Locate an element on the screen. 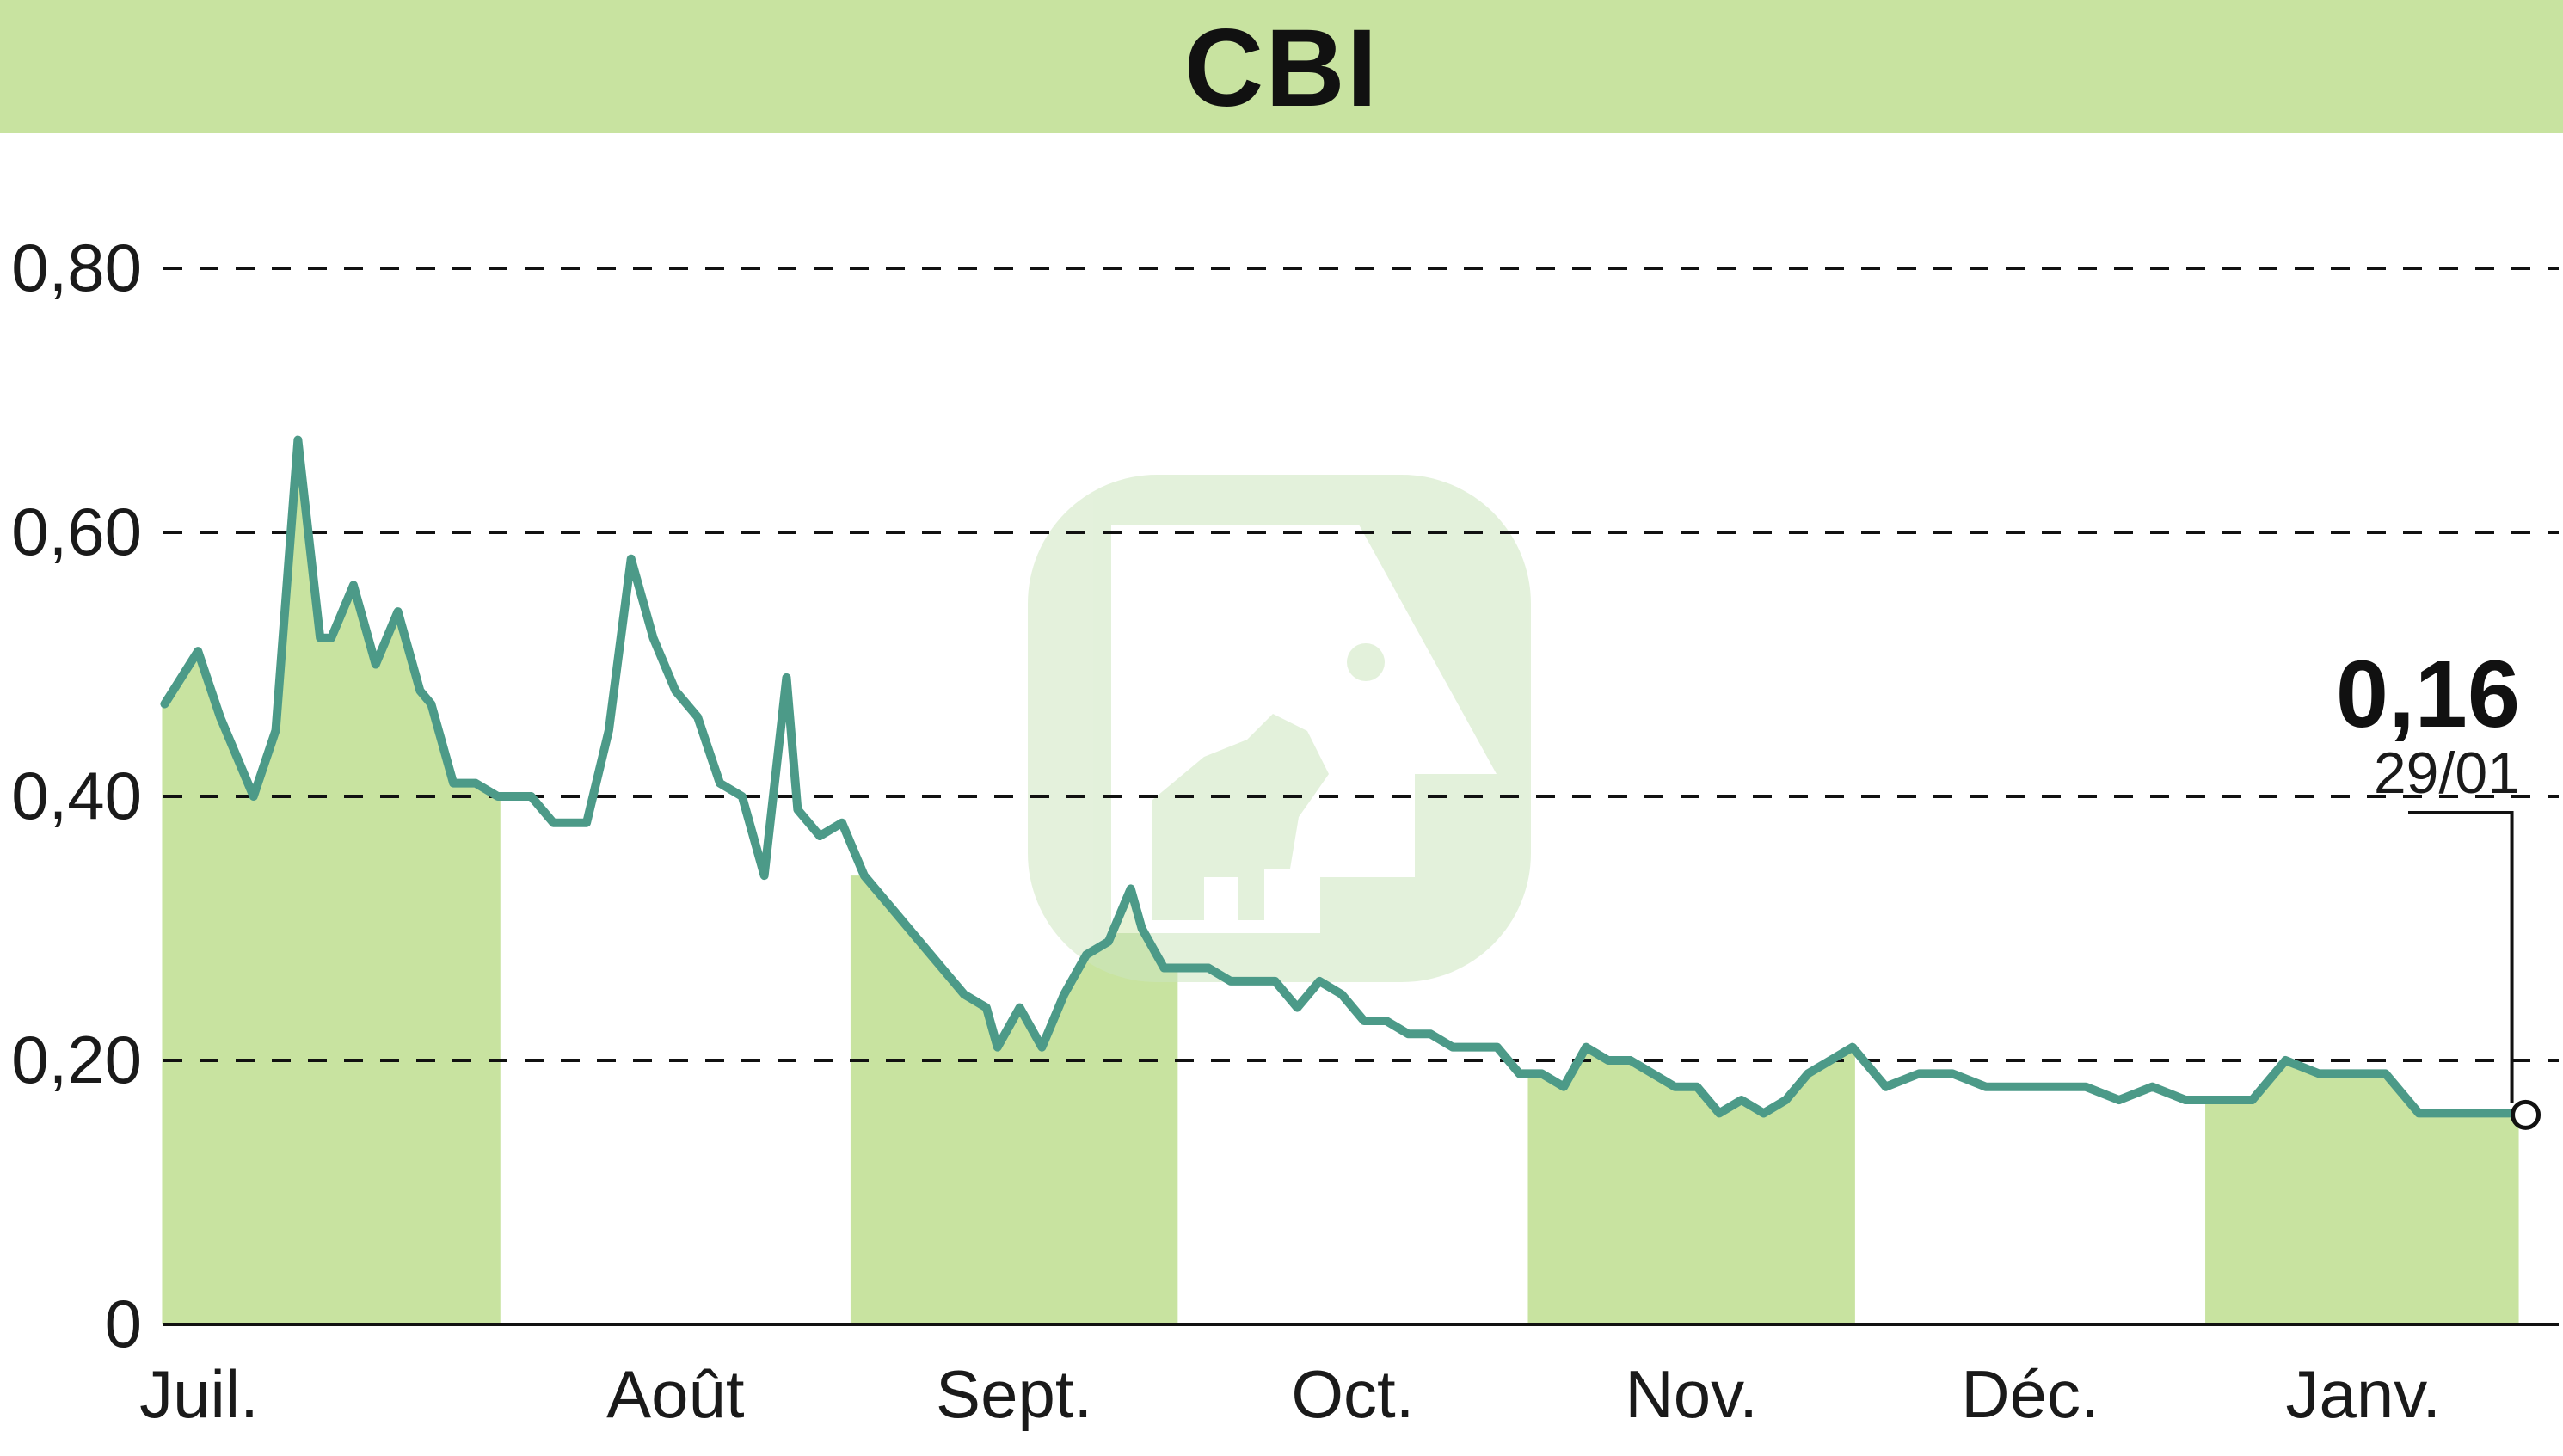  chart-title: CBI is located at coordinates (1281, 68).